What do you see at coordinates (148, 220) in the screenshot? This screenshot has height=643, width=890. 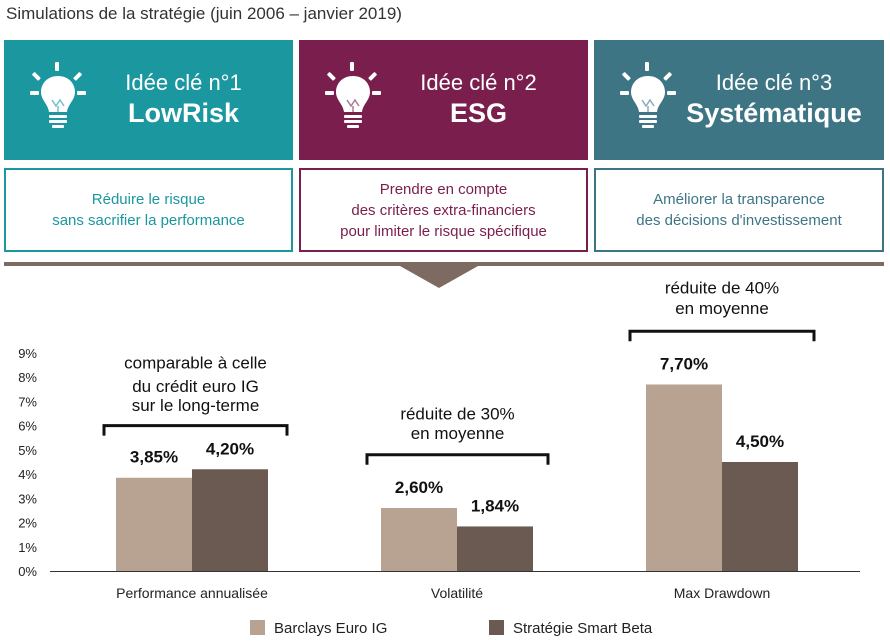 I see `description-line: sans sacrifier la performance` at bounding box center [148, 220].